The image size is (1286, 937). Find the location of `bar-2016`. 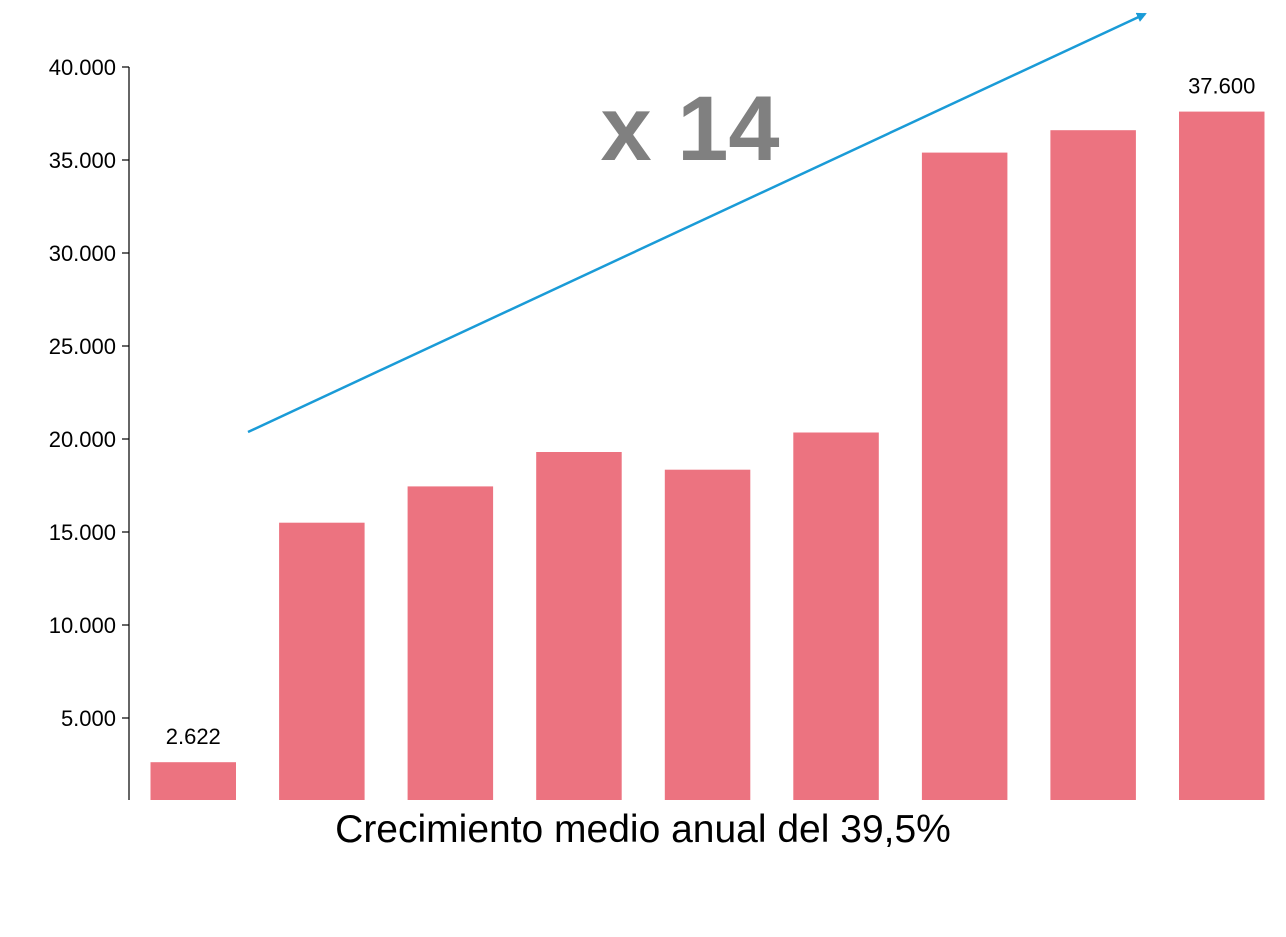

bar-2016 is located at coordinates (1222, 455).